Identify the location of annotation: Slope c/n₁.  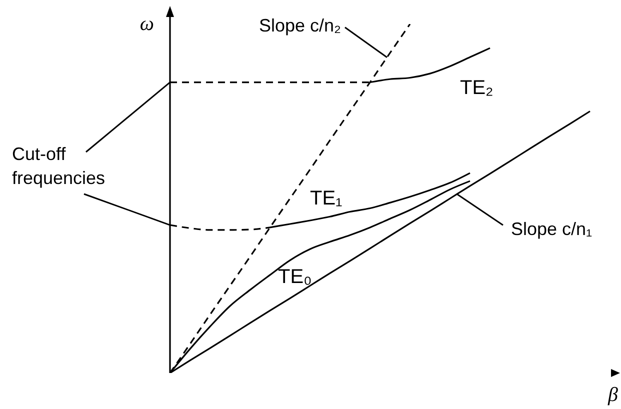
(551, 229).